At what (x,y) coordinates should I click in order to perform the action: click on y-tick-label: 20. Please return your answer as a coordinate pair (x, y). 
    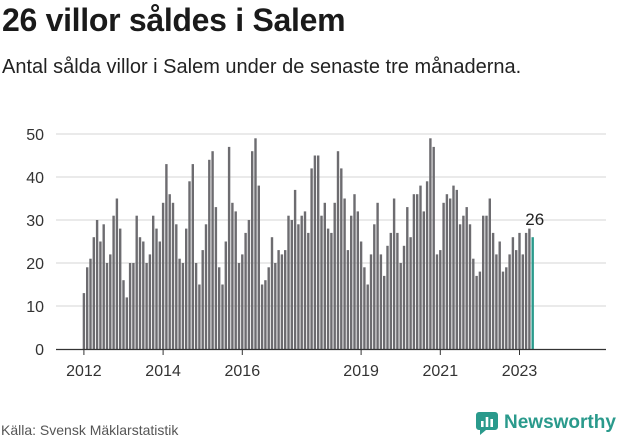
    Looking at the image, I should click on (35, 264).